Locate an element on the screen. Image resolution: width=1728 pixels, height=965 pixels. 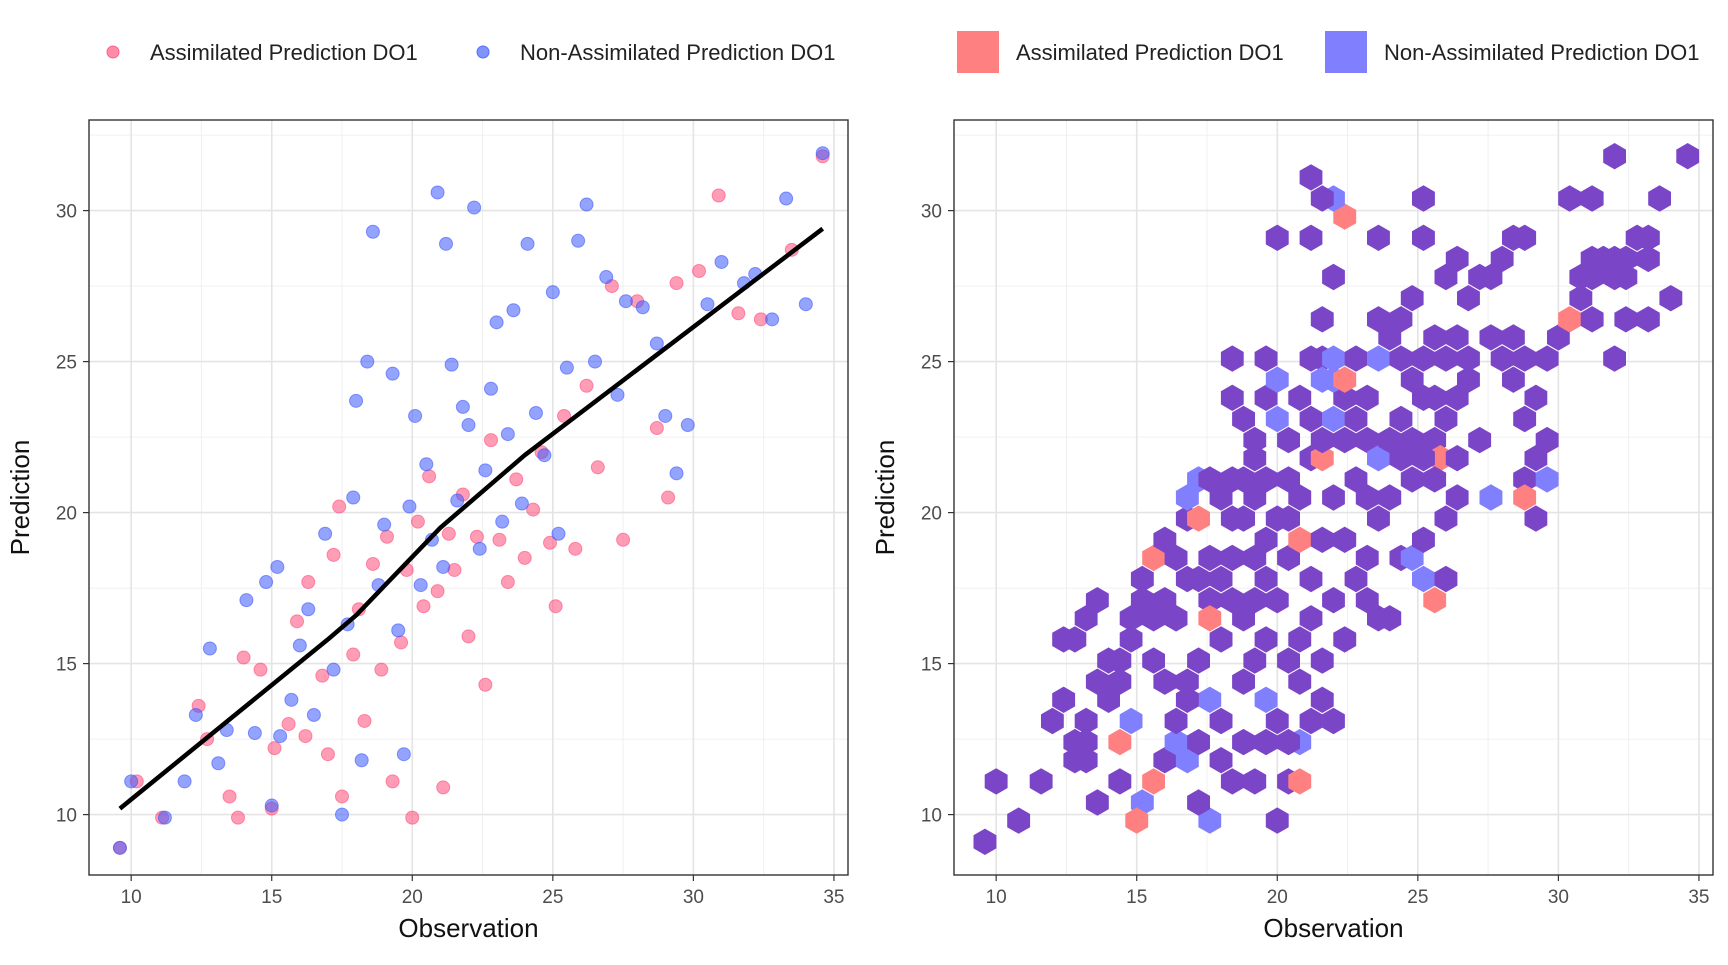
y-tick-label: 25 is located at coordinates (931, 363).